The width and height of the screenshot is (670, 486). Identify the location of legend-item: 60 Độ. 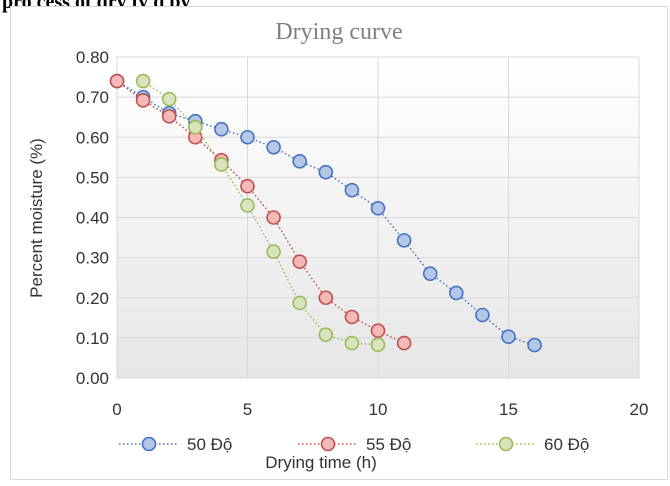
(532, 444).